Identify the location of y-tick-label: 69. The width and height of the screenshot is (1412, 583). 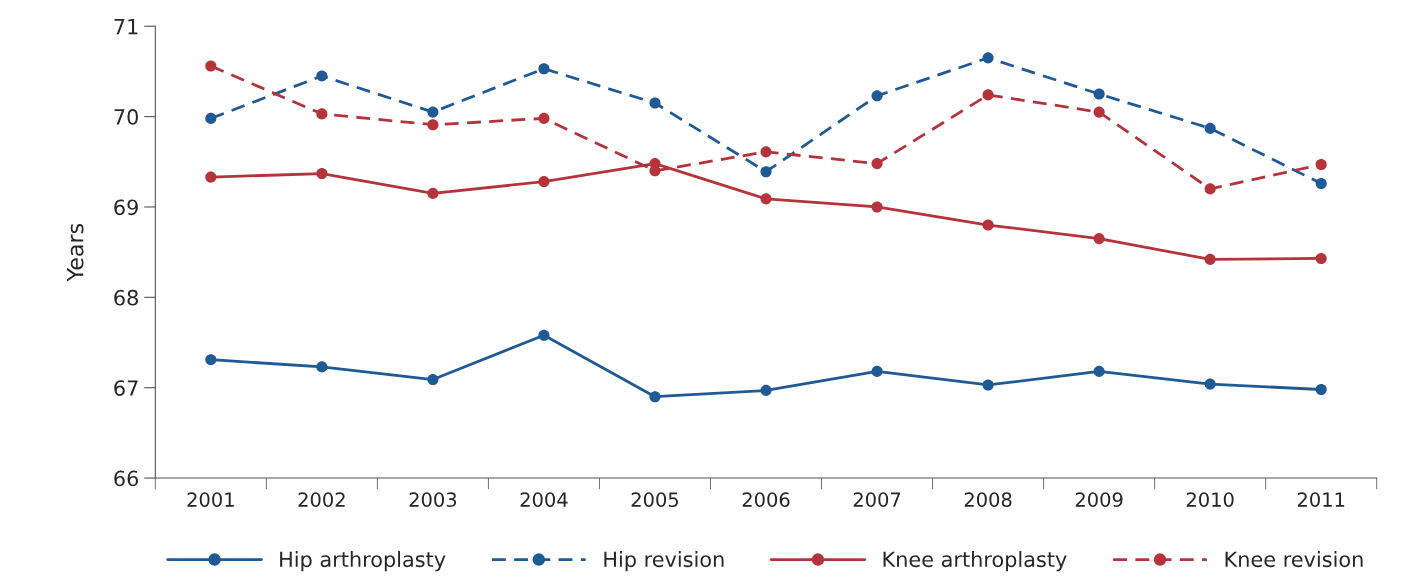
(126, 207).